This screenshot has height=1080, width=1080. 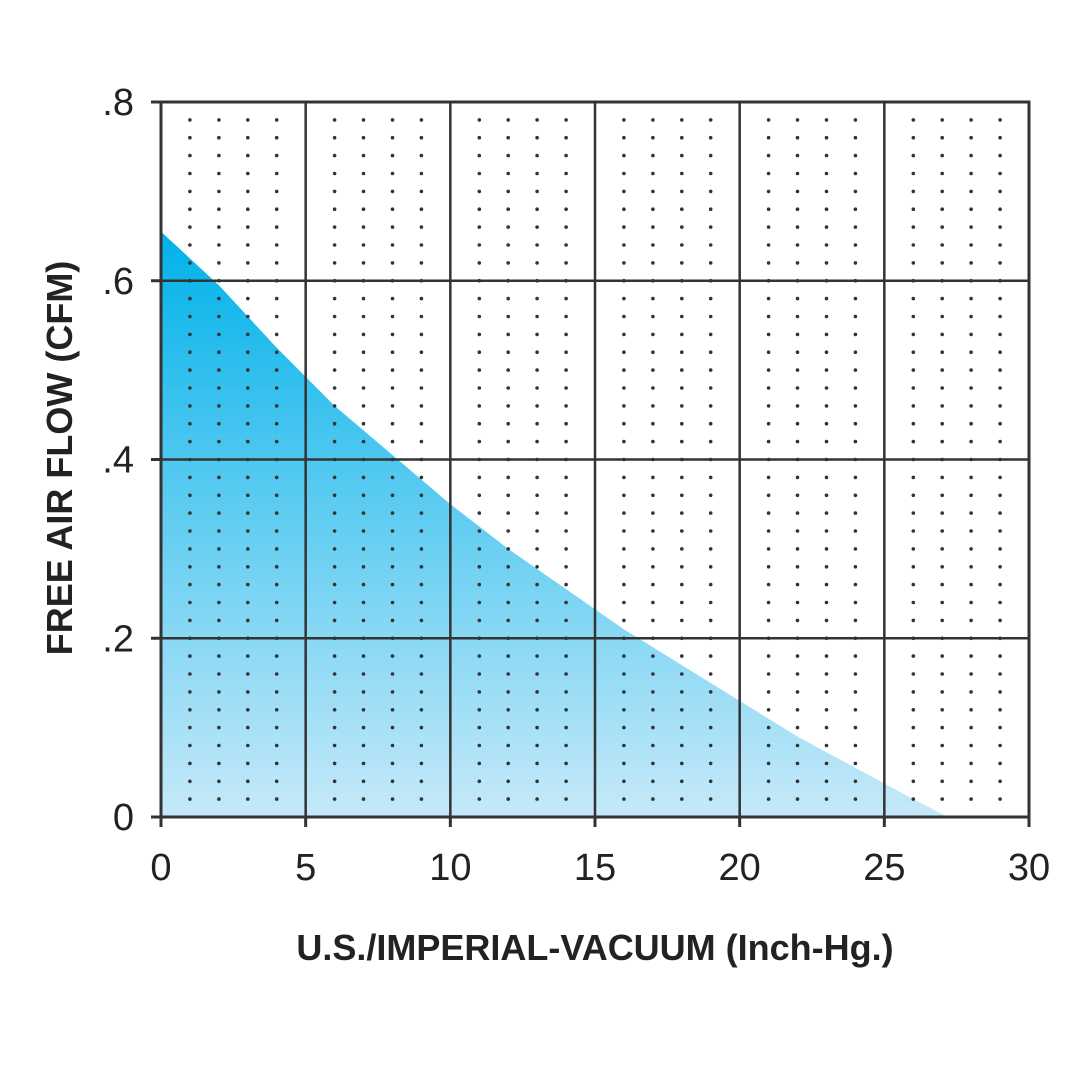 What do you see at coordinates (450, 868) in the screenshot?
I see `x-tick-label: 10` at bounding box center [450, 868].